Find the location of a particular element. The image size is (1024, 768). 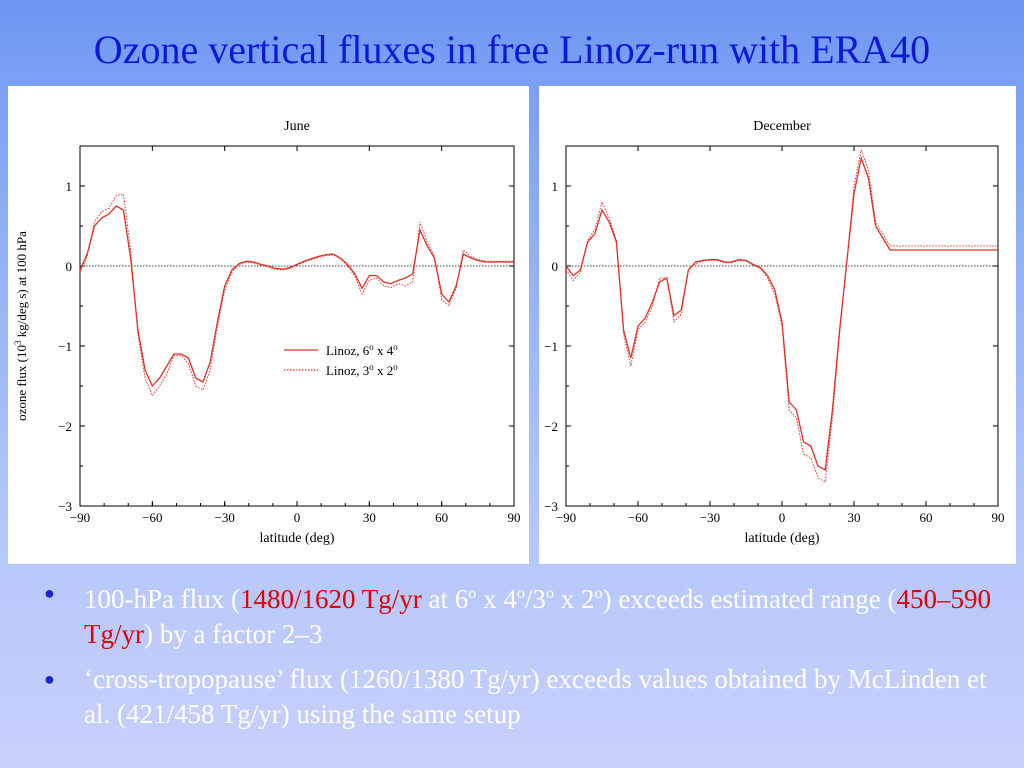

bullet-text: x 4 is located at coordinates (496, 599).